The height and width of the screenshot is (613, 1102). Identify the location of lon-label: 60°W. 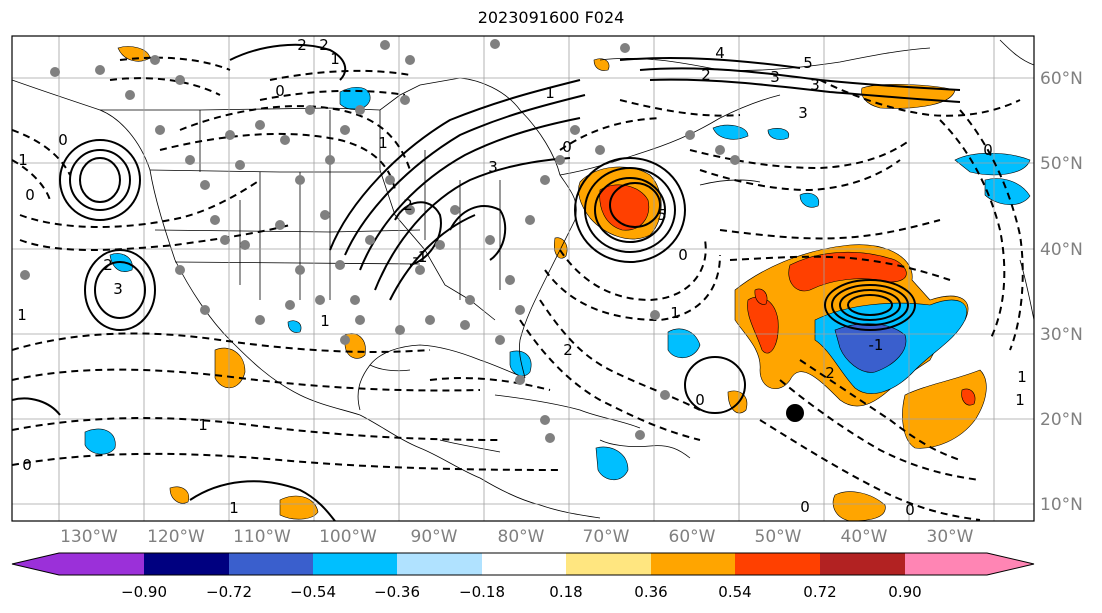
(692, 537).